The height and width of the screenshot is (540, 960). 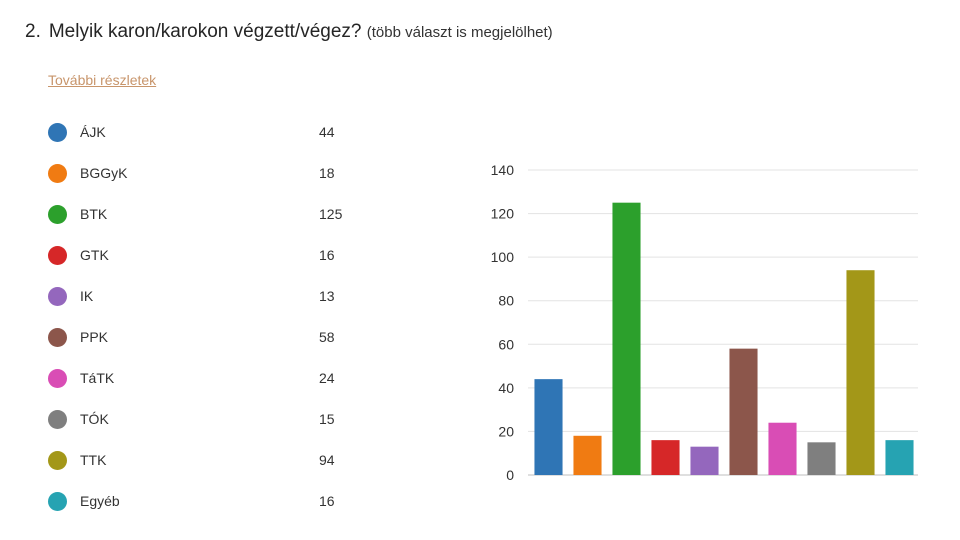 I want to click on y-tick-label: 120, so click(x=503, y=214).